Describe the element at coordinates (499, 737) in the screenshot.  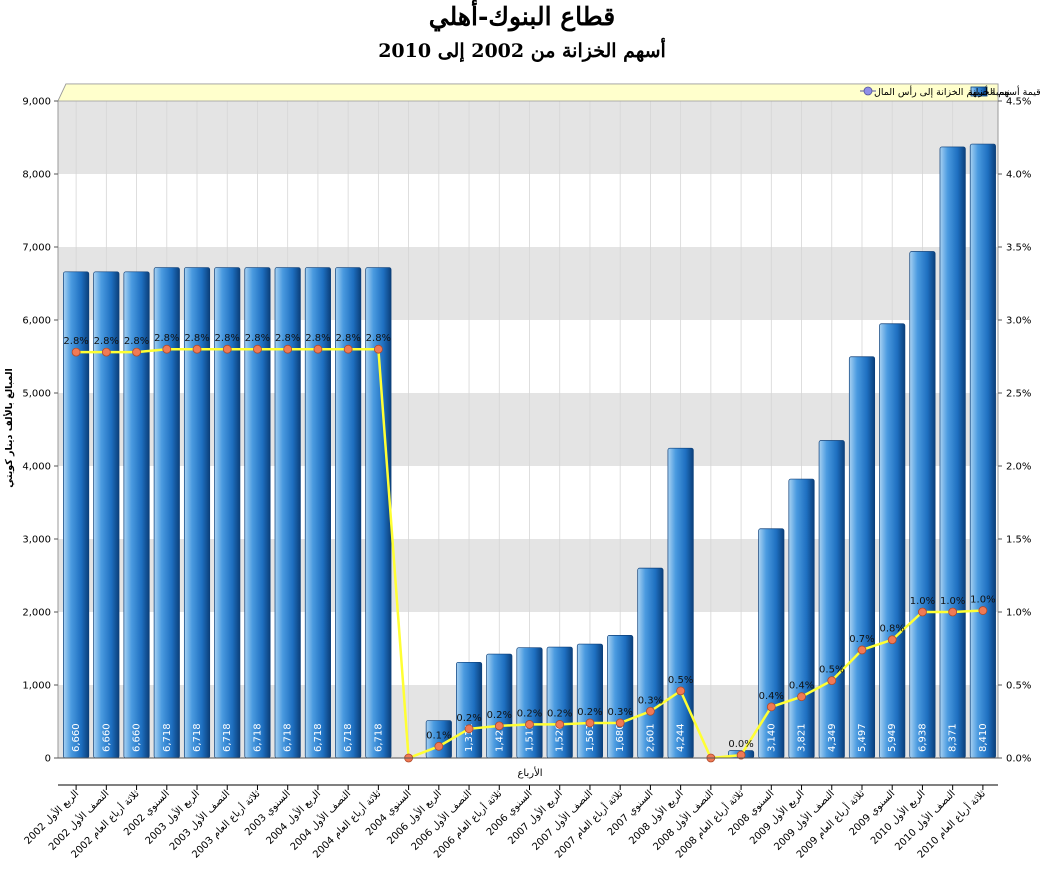
I see `bar-value-label: 1,424` at that location.